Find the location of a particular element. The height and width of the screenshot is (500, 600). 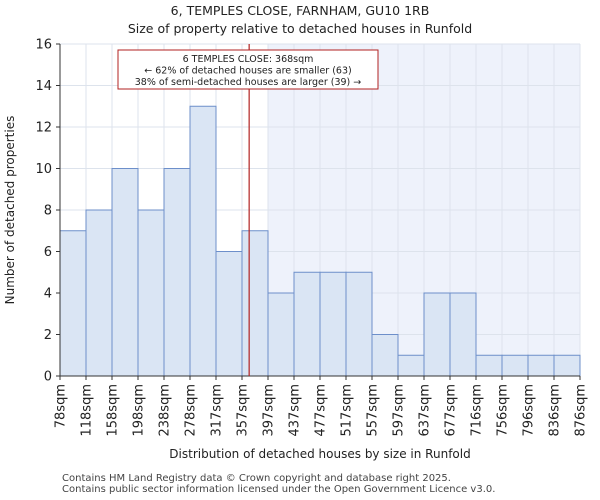

x-tick-label: 836sqm is located at coordinates (555, 410).